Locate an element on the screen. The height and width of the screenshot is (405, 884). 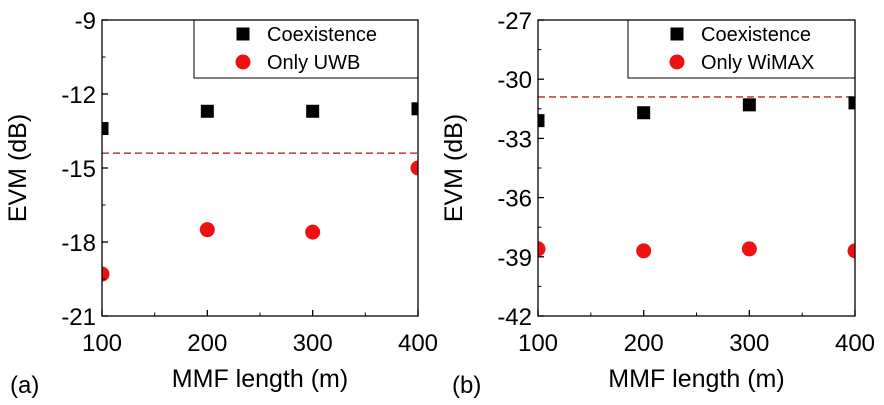
y-tick-label: -42 is located at coordinates (514, 317).